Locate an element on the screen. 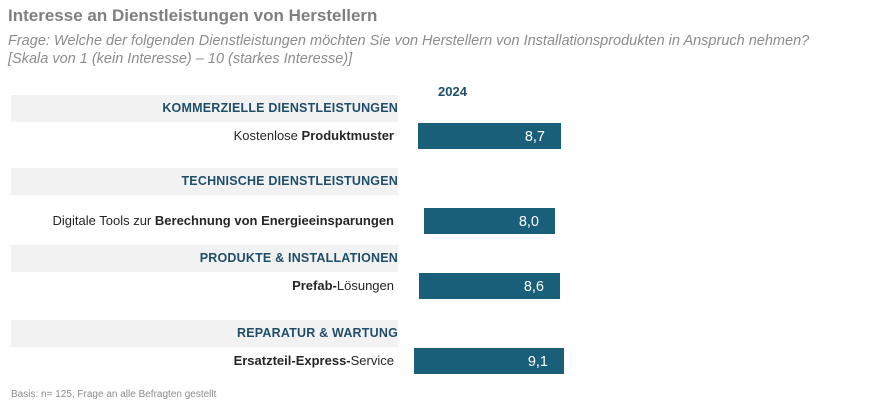  item-label-bold: Prefab- is located at coordinates (314, 285).